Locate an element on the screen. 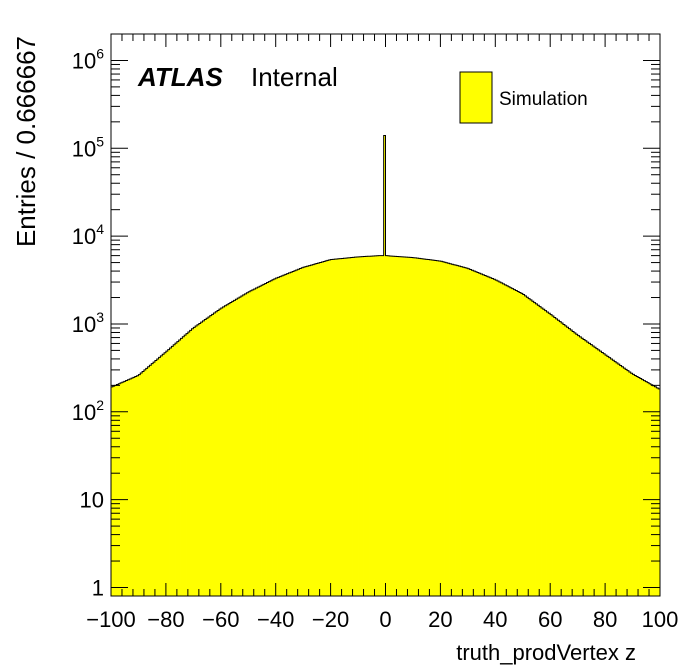 This screenshot has width=696, height=672. y-tick-label: 1 is located at coordinates (98, 587).